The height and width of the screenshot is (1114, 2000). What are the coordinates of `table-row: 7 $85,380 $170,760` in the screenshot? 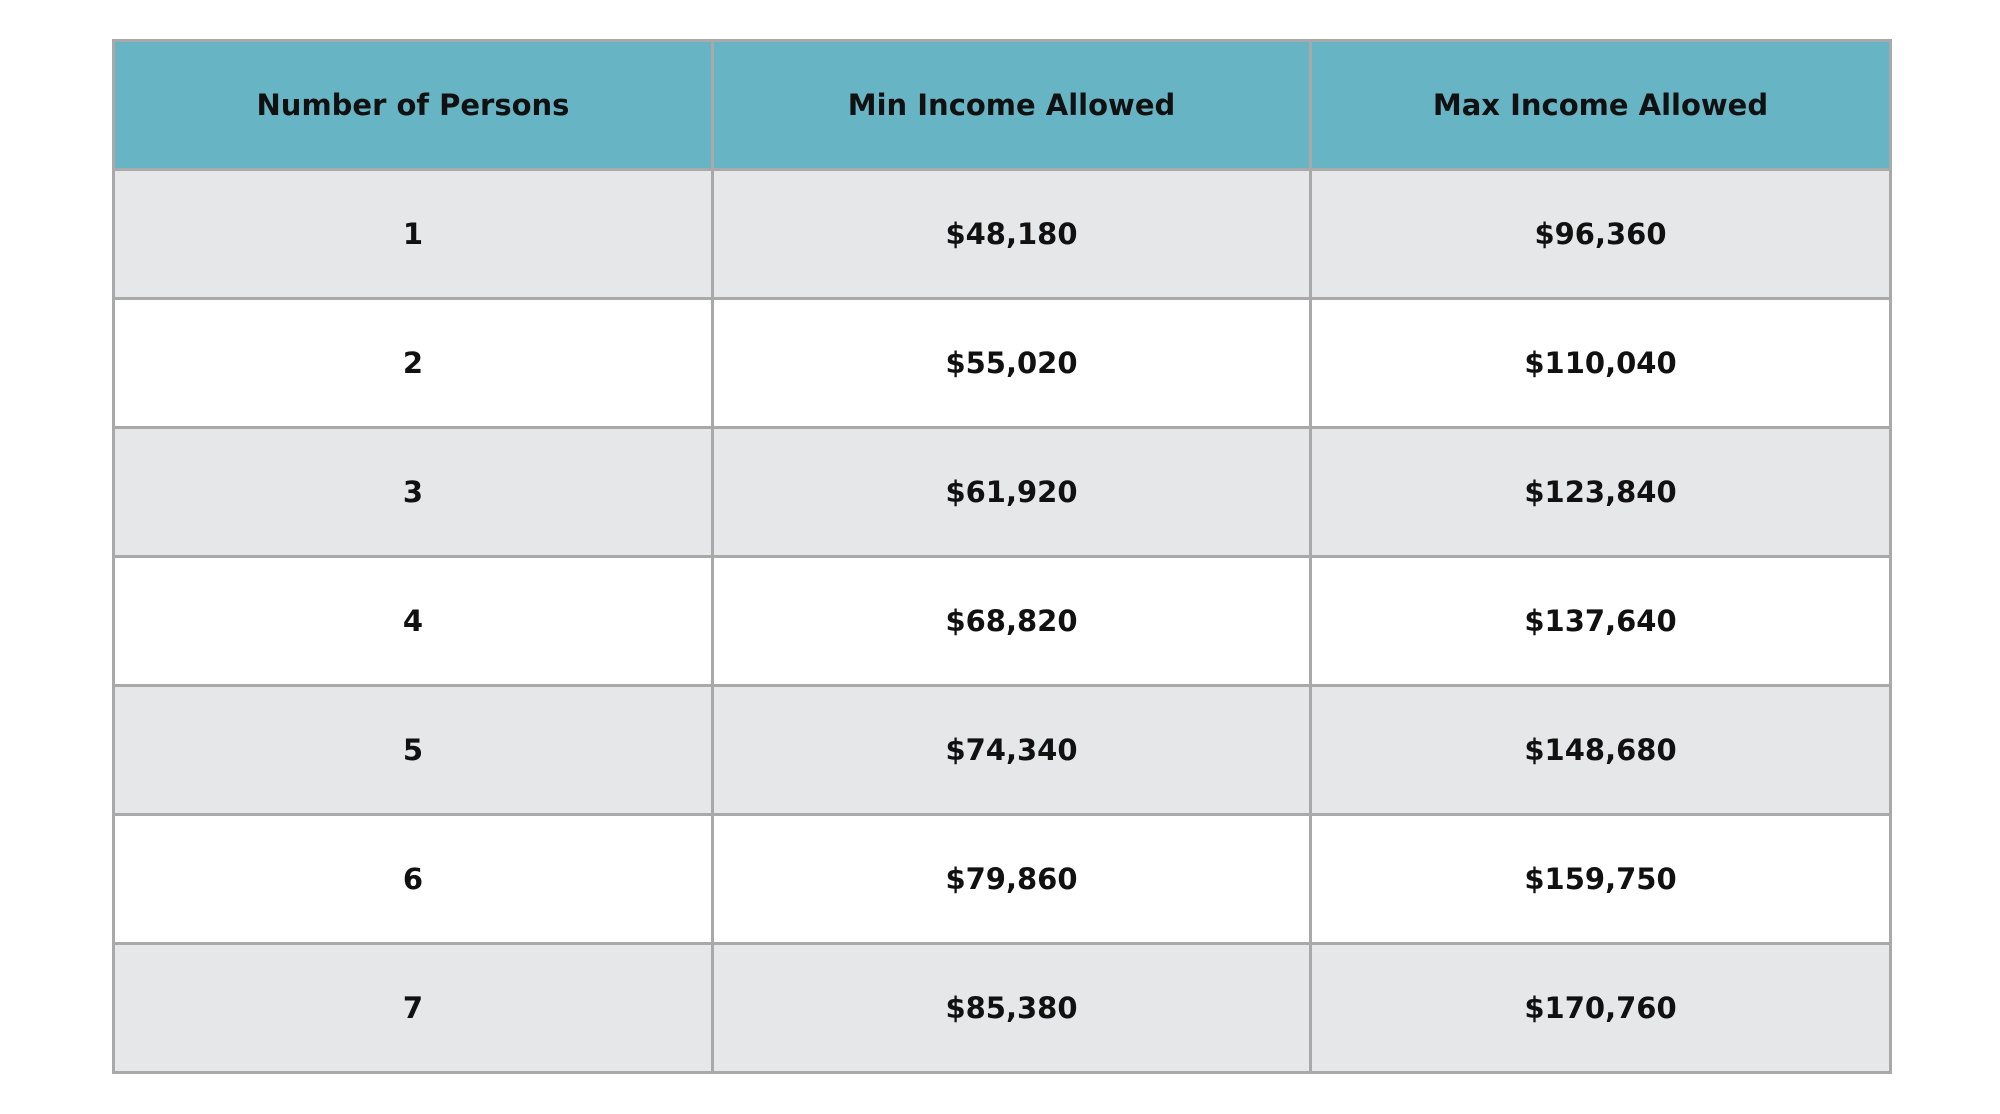 It's located at (1002, 1008).